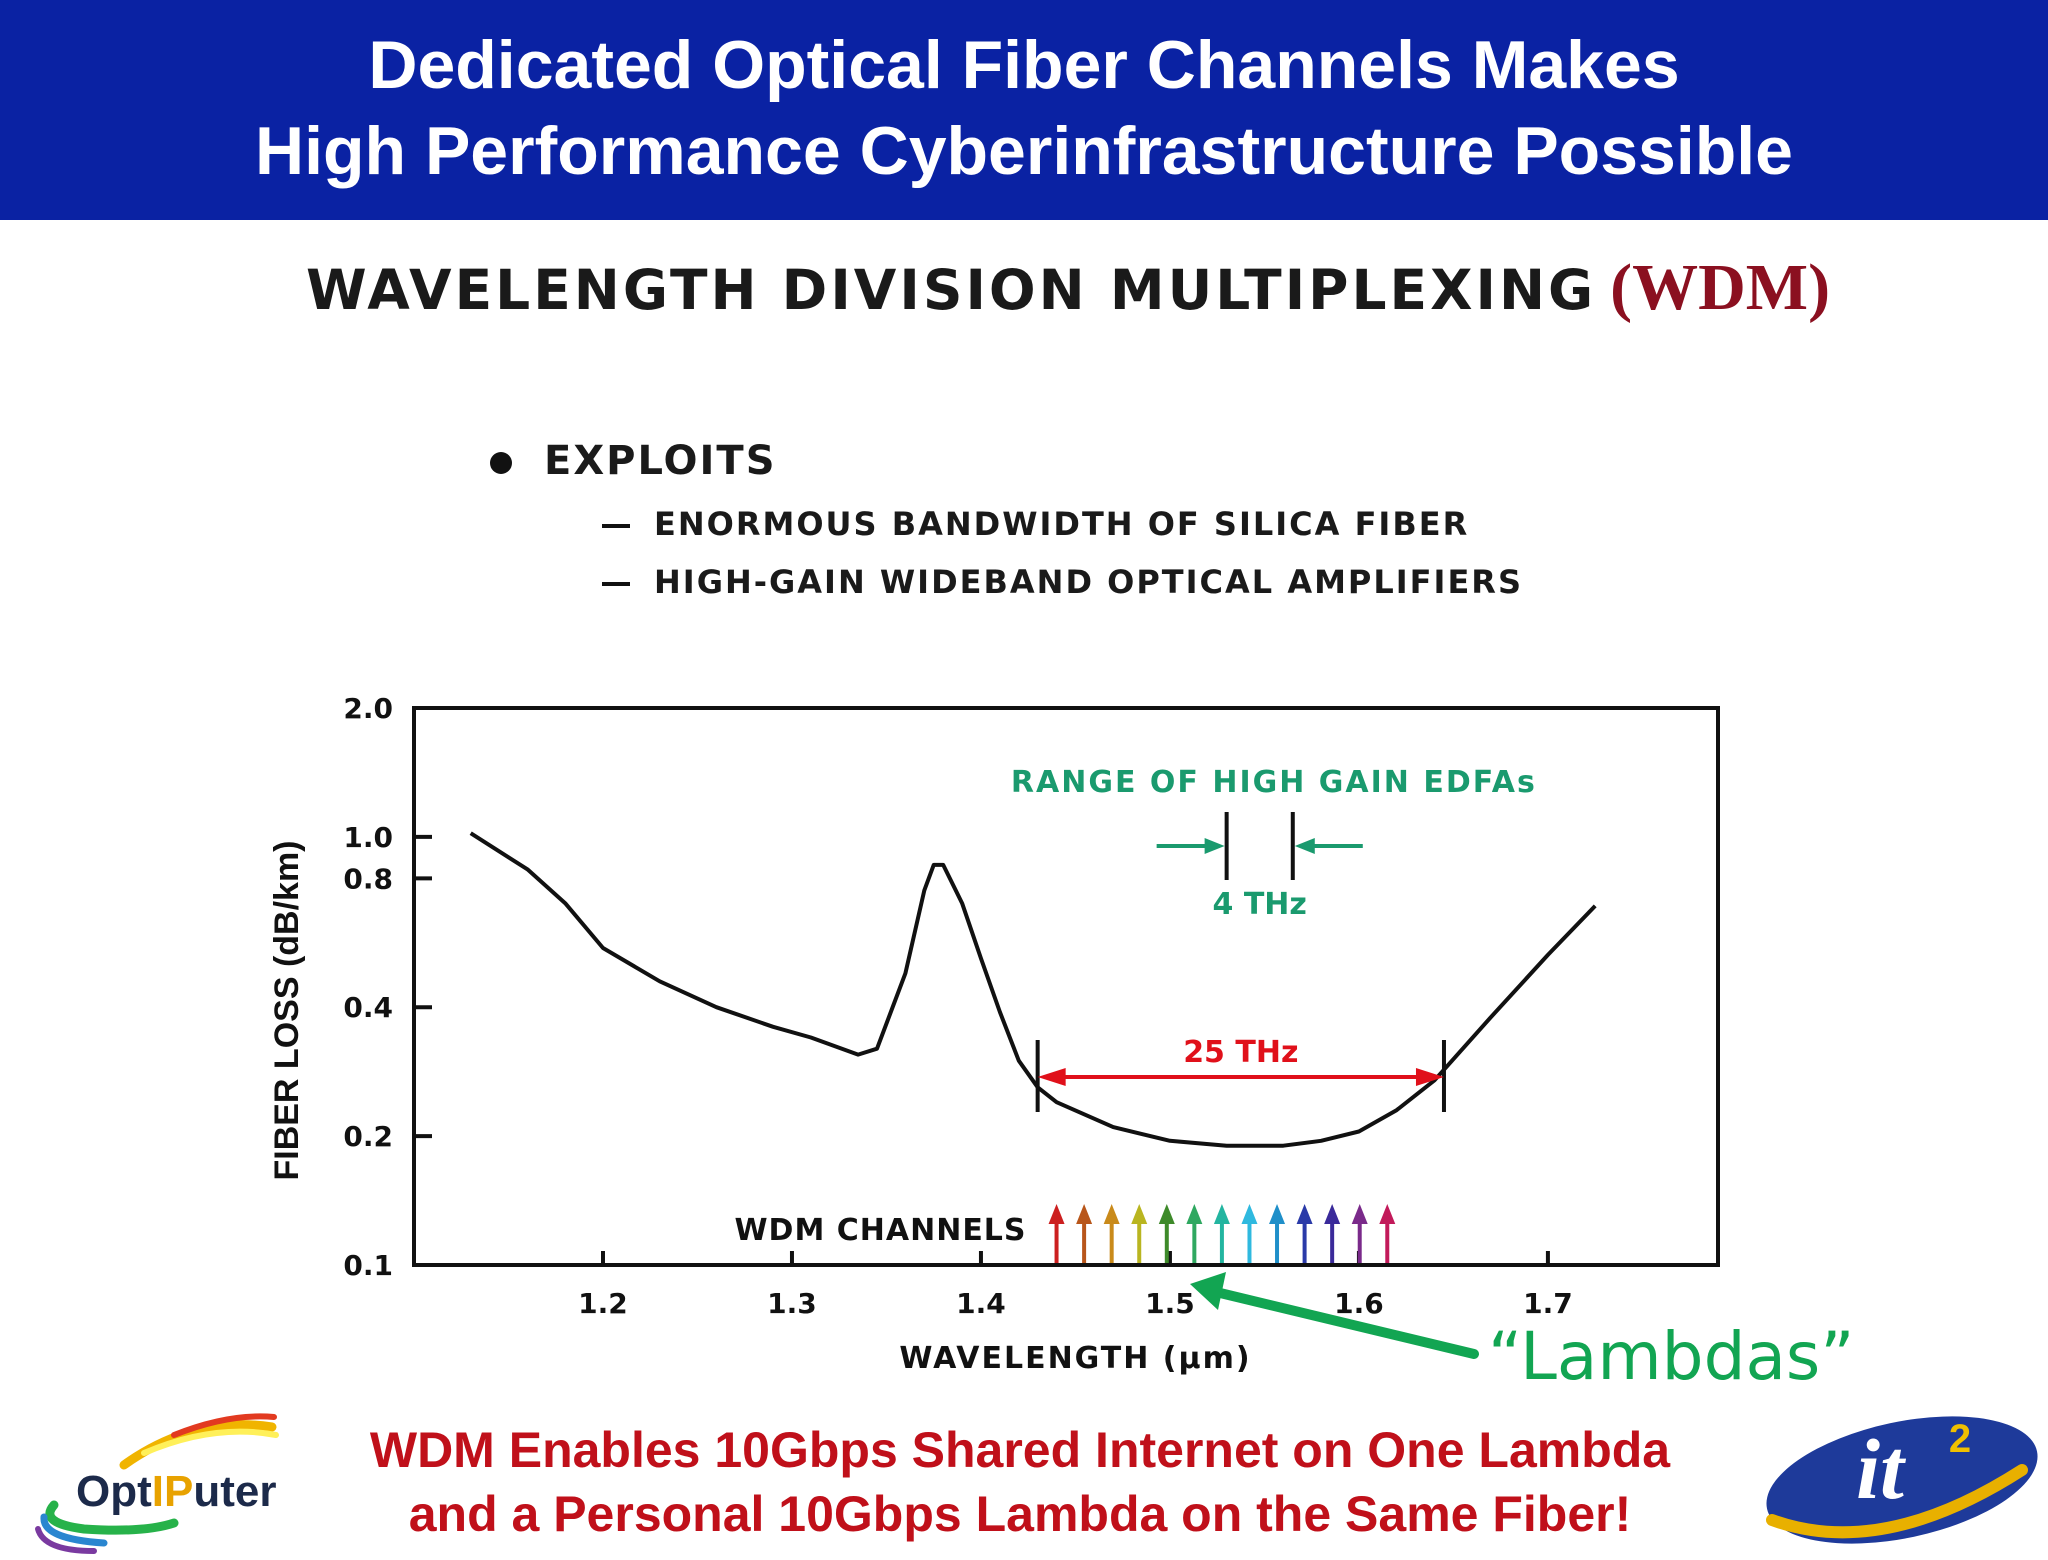 The width and height of the screenshot is (2048, 1560). Describe the element at coordinates (1075, 1358) in the screenshot. I see `x-axis-label: WAVELENGTH (μm)` at that location.